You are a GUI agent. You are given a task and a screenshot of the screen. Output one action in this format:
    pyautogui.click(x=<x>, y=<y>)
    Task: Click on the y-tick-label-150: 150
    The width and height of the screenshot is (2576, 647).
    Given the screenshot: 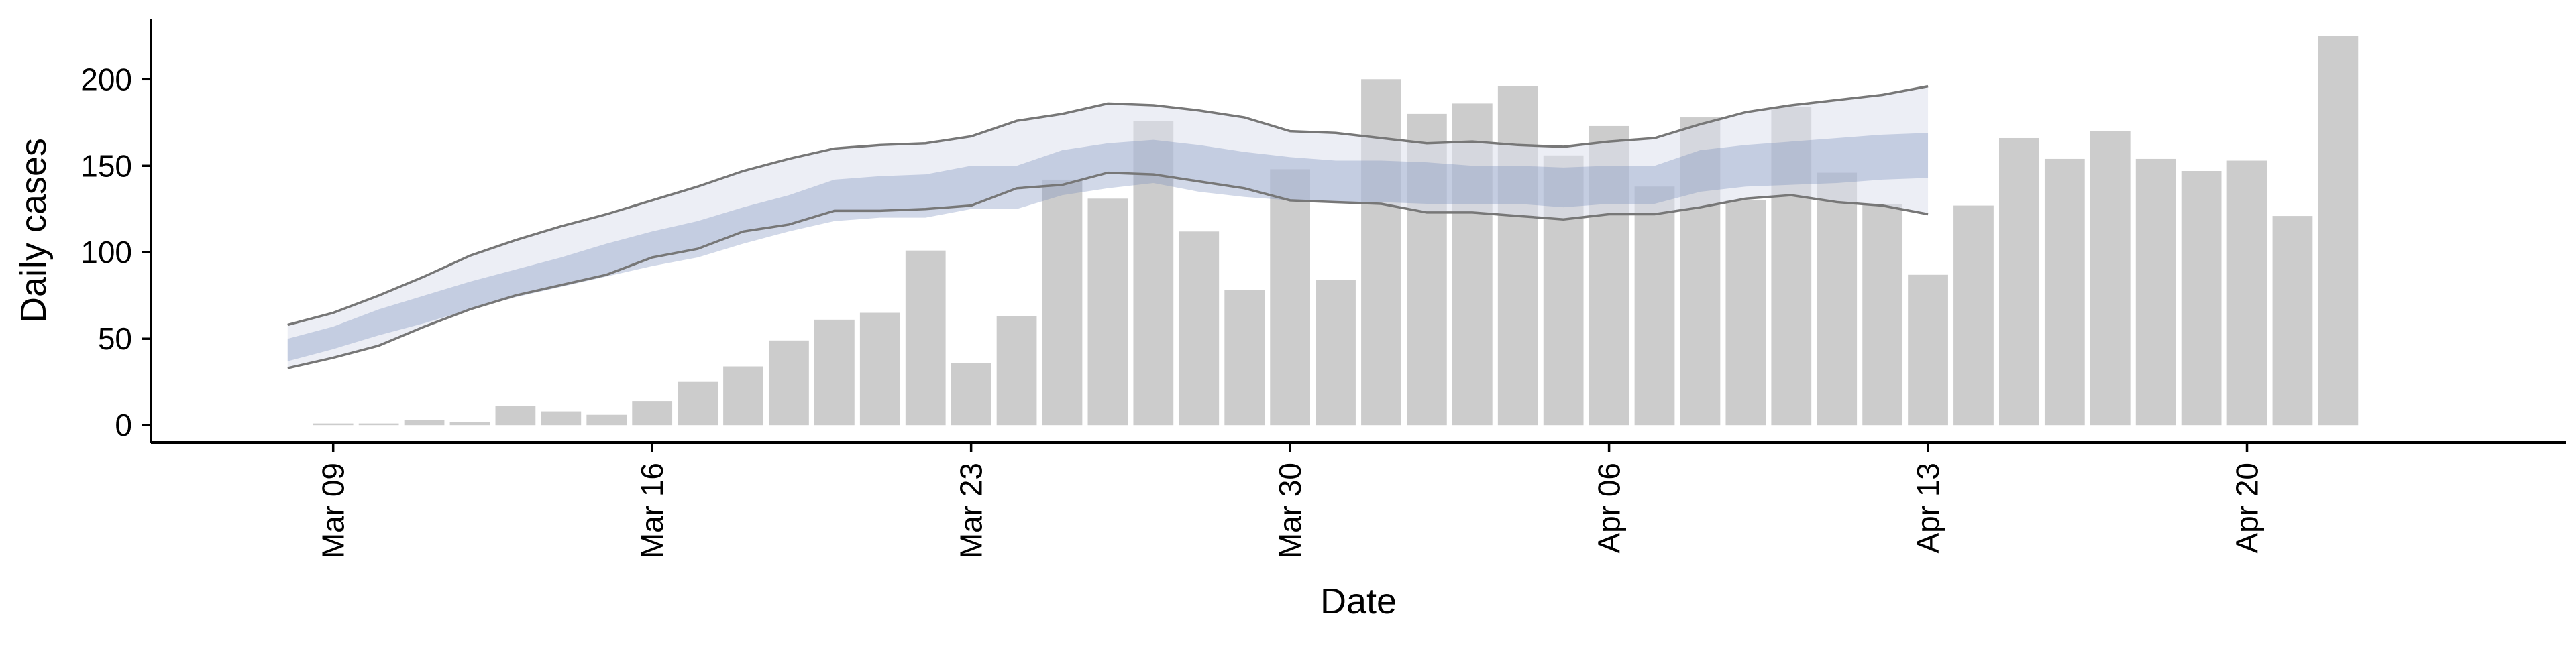 What is the action you would take?
    pyautogui.click(x=106, y=166)
    